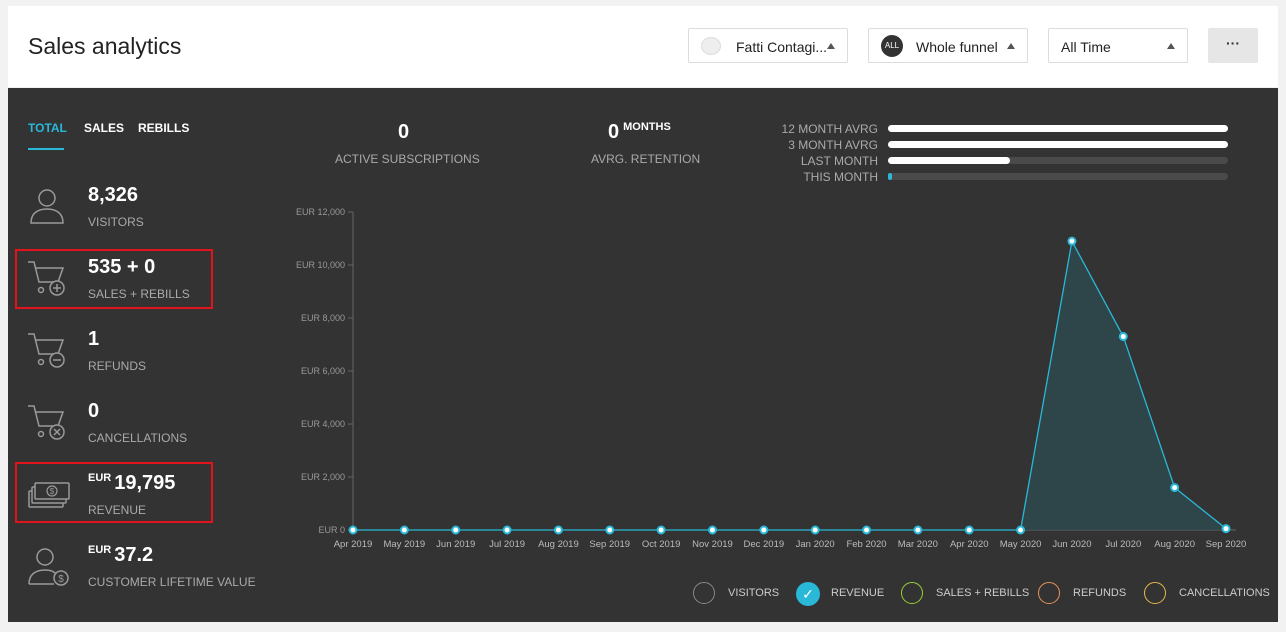 This screenshot has height=632, width=1286. What do you see at coordinates (754, 593) in the screenshot?
I see `legend-visitors-label: VISITORS` at bounding box center [754, 593].